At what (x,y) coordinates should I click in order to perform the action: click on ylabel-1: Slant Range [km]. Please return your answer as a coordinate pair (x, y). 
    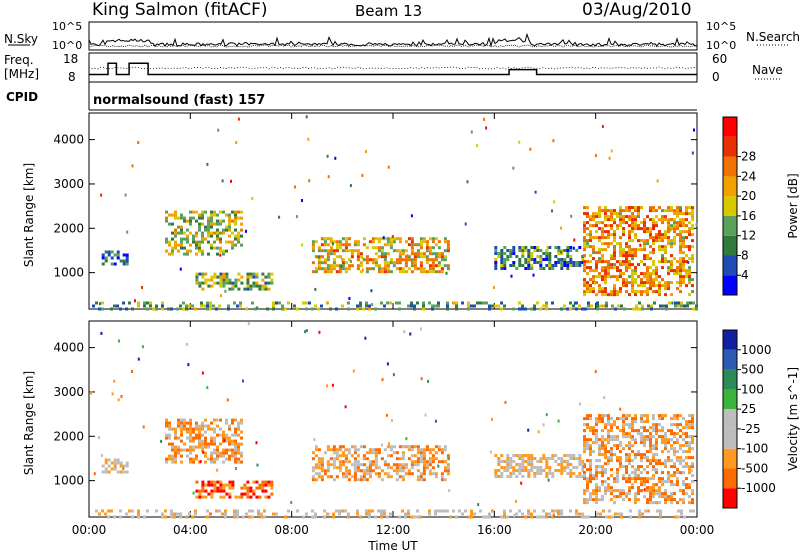
    Looking at the image, I should click on (29, 215).